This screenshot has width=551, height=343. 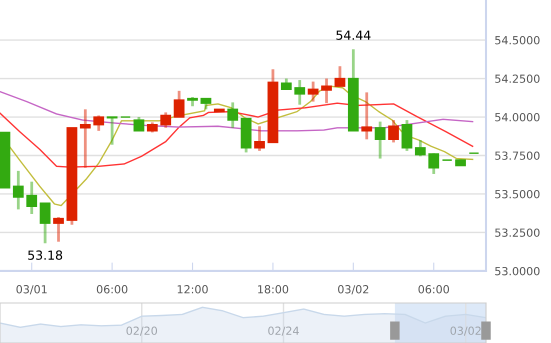 I want to click on x-tick-label: 02/20, so click(x=142, y=331).